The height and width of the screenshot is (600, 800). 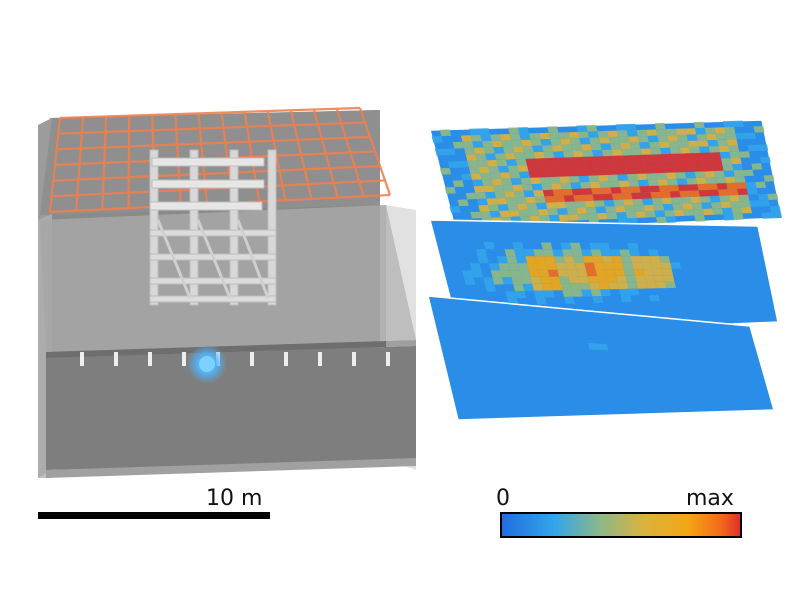 I want to click on top-layer-map, so click(x=606, y=176).